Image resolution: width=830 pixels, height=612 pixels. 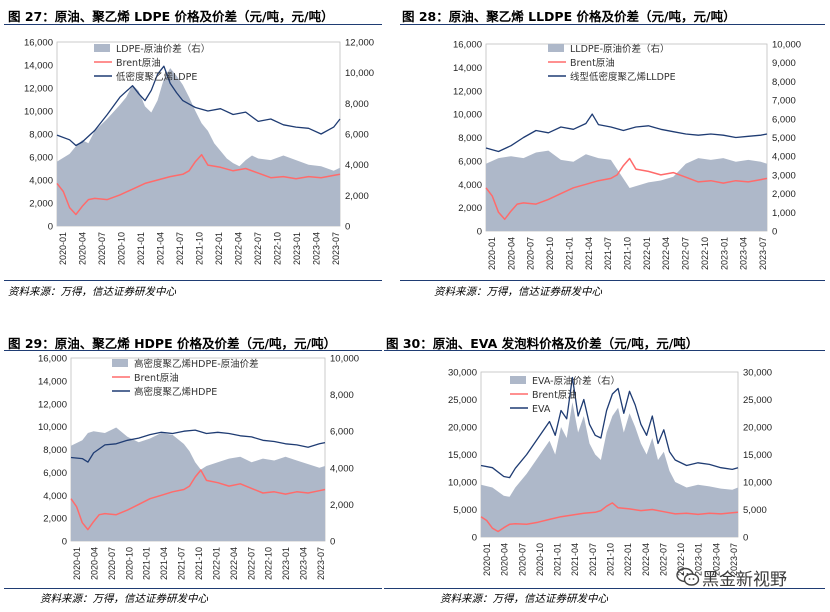 What do you see at coordinates (83, 248) in the screenshot?
I see `x-tick-label: 2020-04` at bounding box center [83, 248].